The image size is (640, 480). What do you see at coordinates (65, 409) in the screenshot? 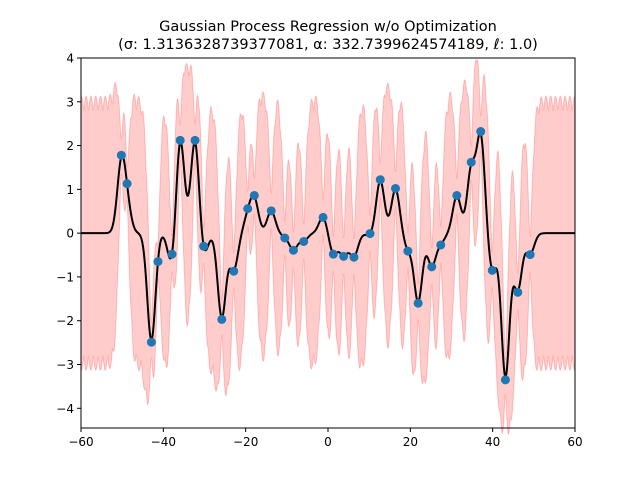
I see `y-tick-label: −4` at bounding box center [65, 409].